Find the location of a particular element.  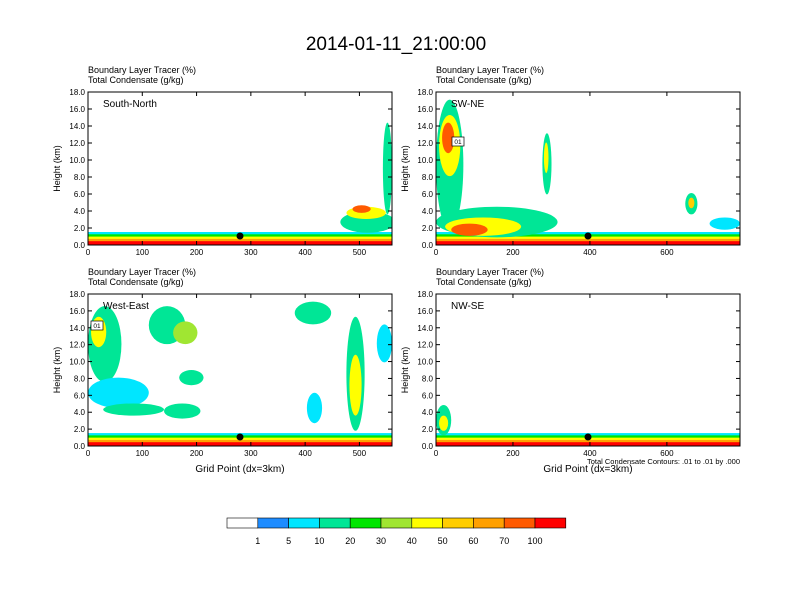

contour-label: 01 is located at coordinates (458, 142).